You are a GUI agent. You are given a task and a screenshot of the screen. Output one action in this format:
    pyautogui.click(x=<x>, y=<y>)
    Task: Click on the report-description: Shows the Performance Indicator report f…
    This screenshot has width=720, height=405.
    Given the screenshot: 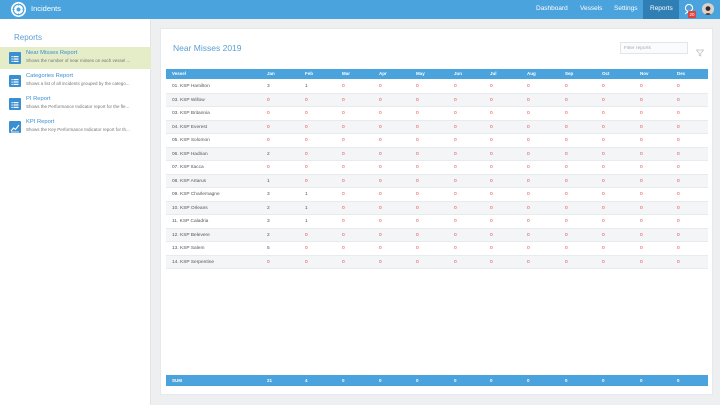 What is the action you would take?
    pyautogui.click(x=78, y=106)
    